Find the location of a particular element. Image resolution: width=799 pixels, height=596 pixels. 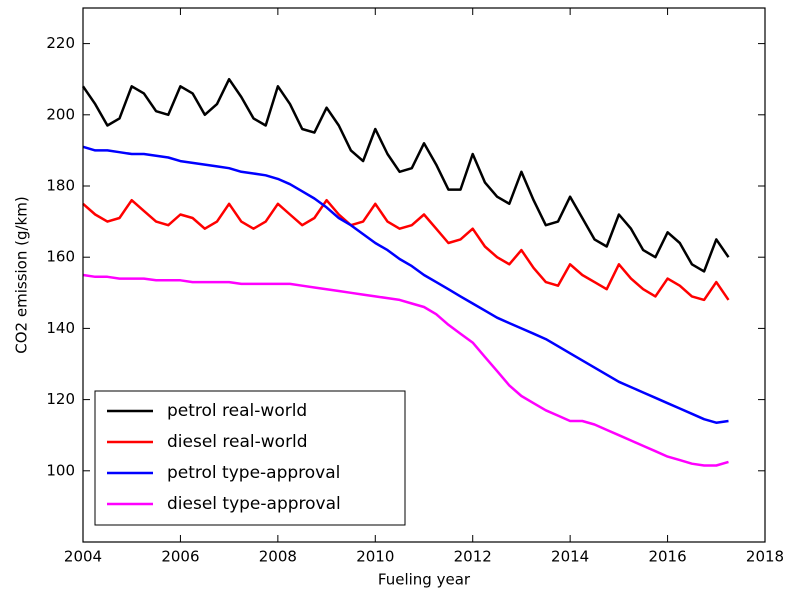

legend-label: petrol real-world is located at coordinates (237, 411).